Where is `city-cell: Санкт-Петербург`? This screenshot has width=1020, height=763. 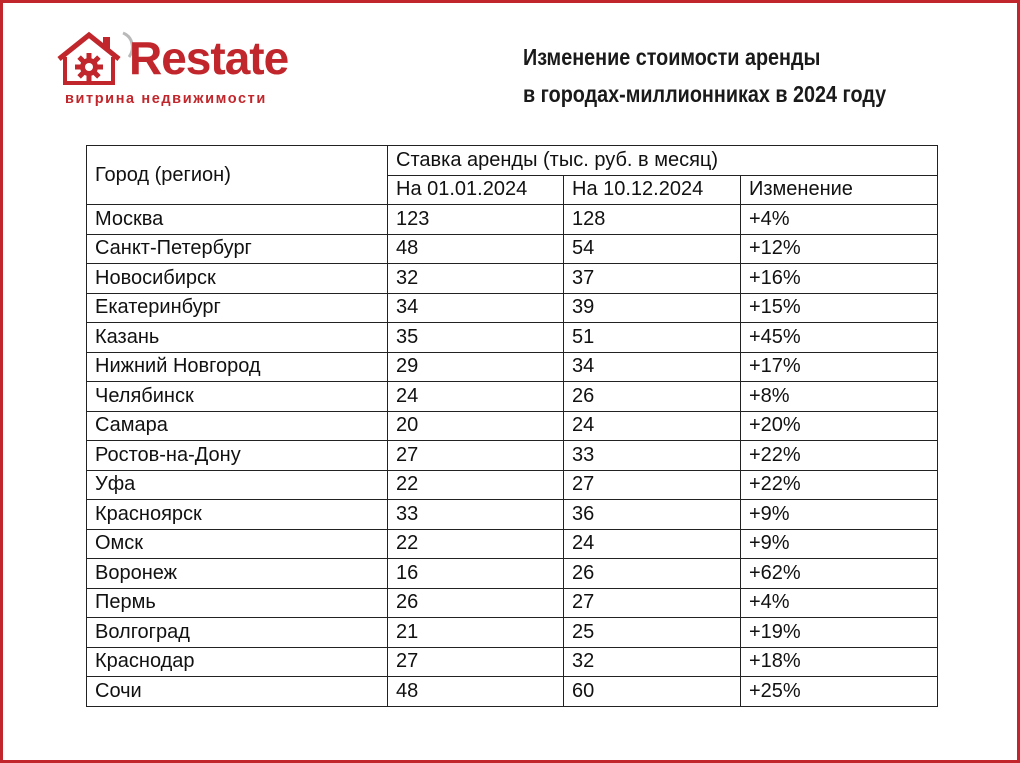 city-cell: Санкт-Петербург is located at coordinates (237, 248).